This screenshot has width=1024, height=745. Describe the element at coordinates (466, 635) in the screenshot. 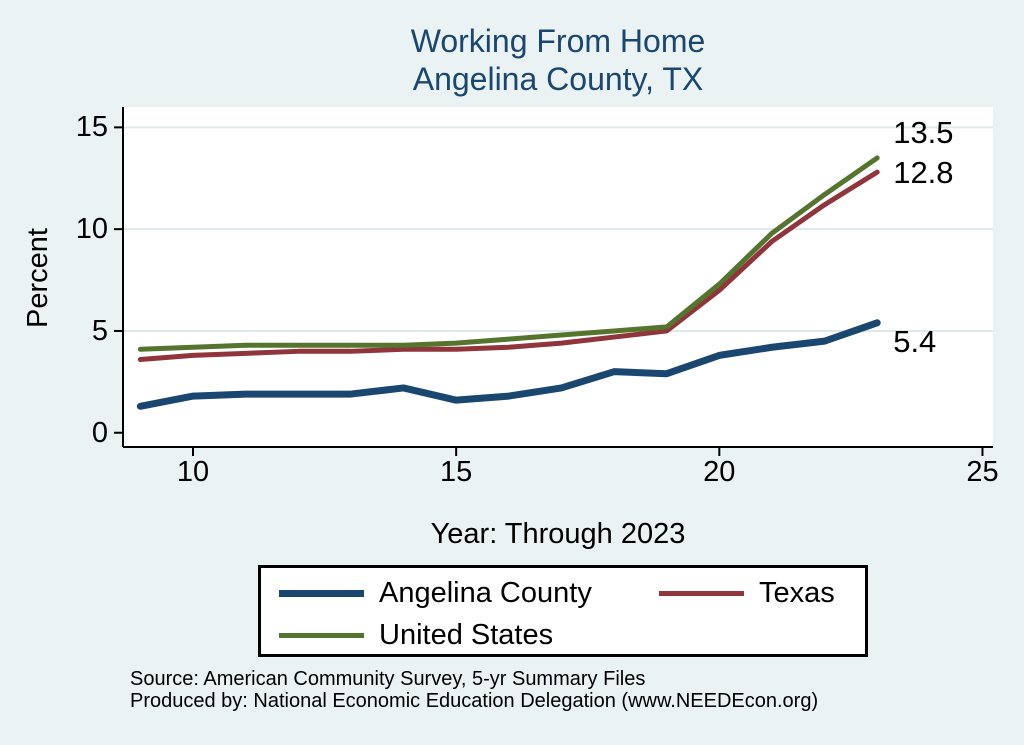

I see `legend-label-united-states: United States` at that location.